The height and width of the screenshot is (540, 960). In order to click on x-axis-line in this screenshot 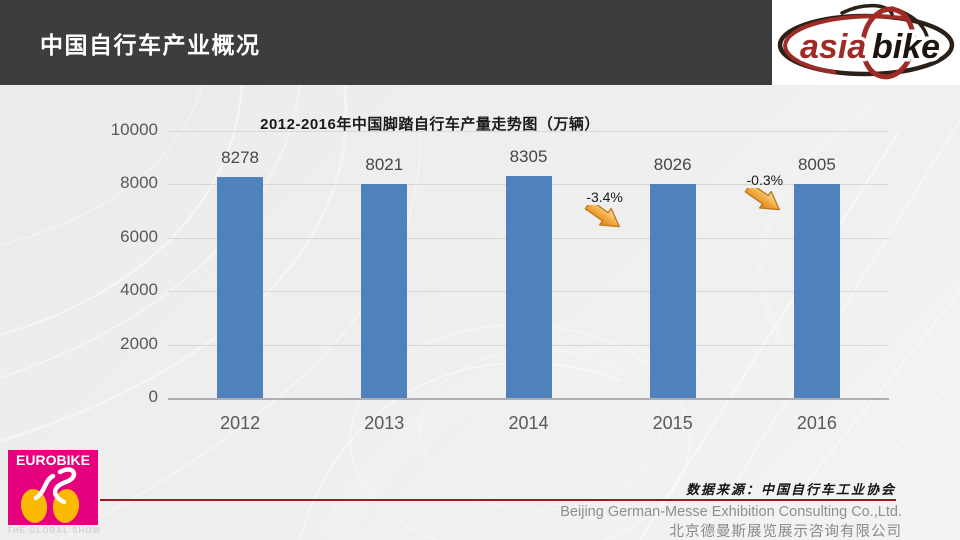, I will do `click(528, 399)`.